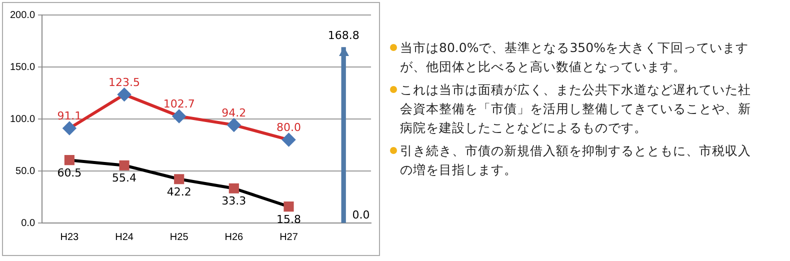 The image size is (790, 261). I want to click on data-label: 80.0, so click(289, 127).